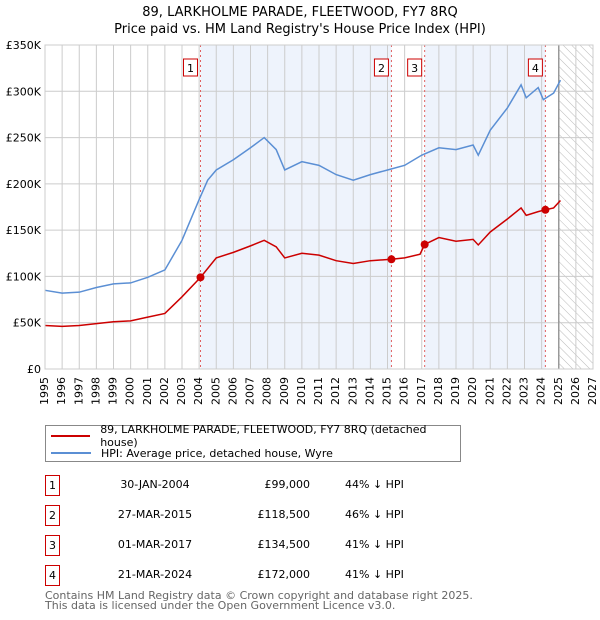  What do you see at coordinates (524, 391) in the screenshot?
I see `x-tick-label: 2023` at bounding box center [524, 391].